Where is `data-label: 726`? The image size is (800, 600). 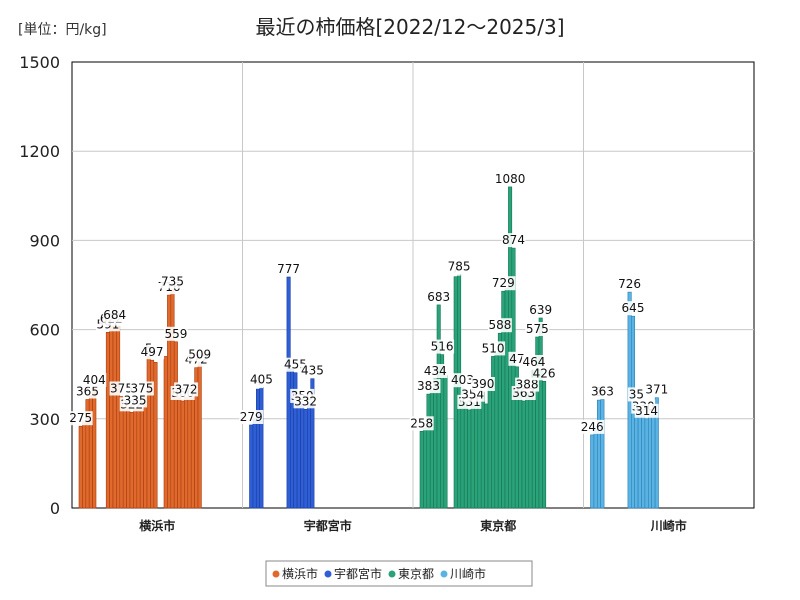
data-label: 726 is located at coordinates (629, 284).